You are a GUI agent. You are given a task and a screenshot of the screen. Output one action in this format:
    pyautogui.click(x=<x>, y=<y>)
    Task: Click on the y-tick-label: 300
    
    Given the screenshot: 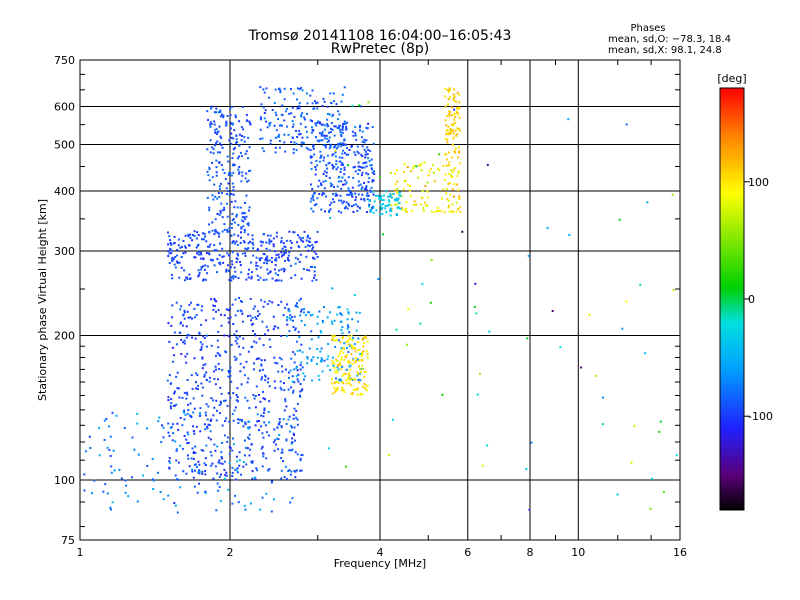 What is the action you would take?
    pyautogui.click(x=64, y=251)
    